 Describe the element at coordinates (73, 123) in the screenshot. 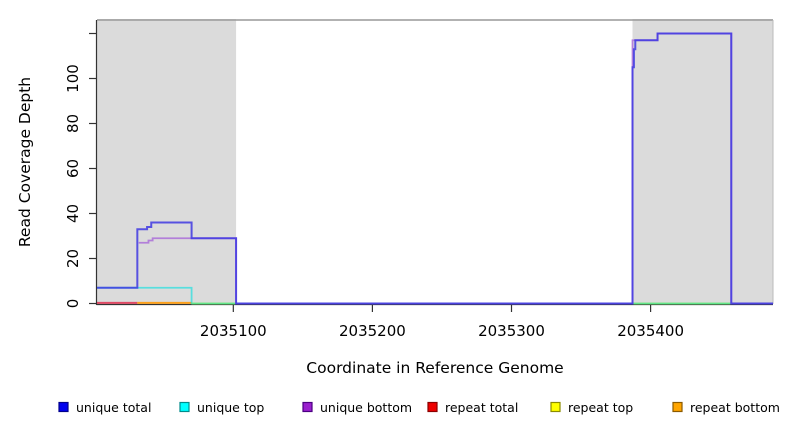

I see `y-tick-label: 80` at that location.